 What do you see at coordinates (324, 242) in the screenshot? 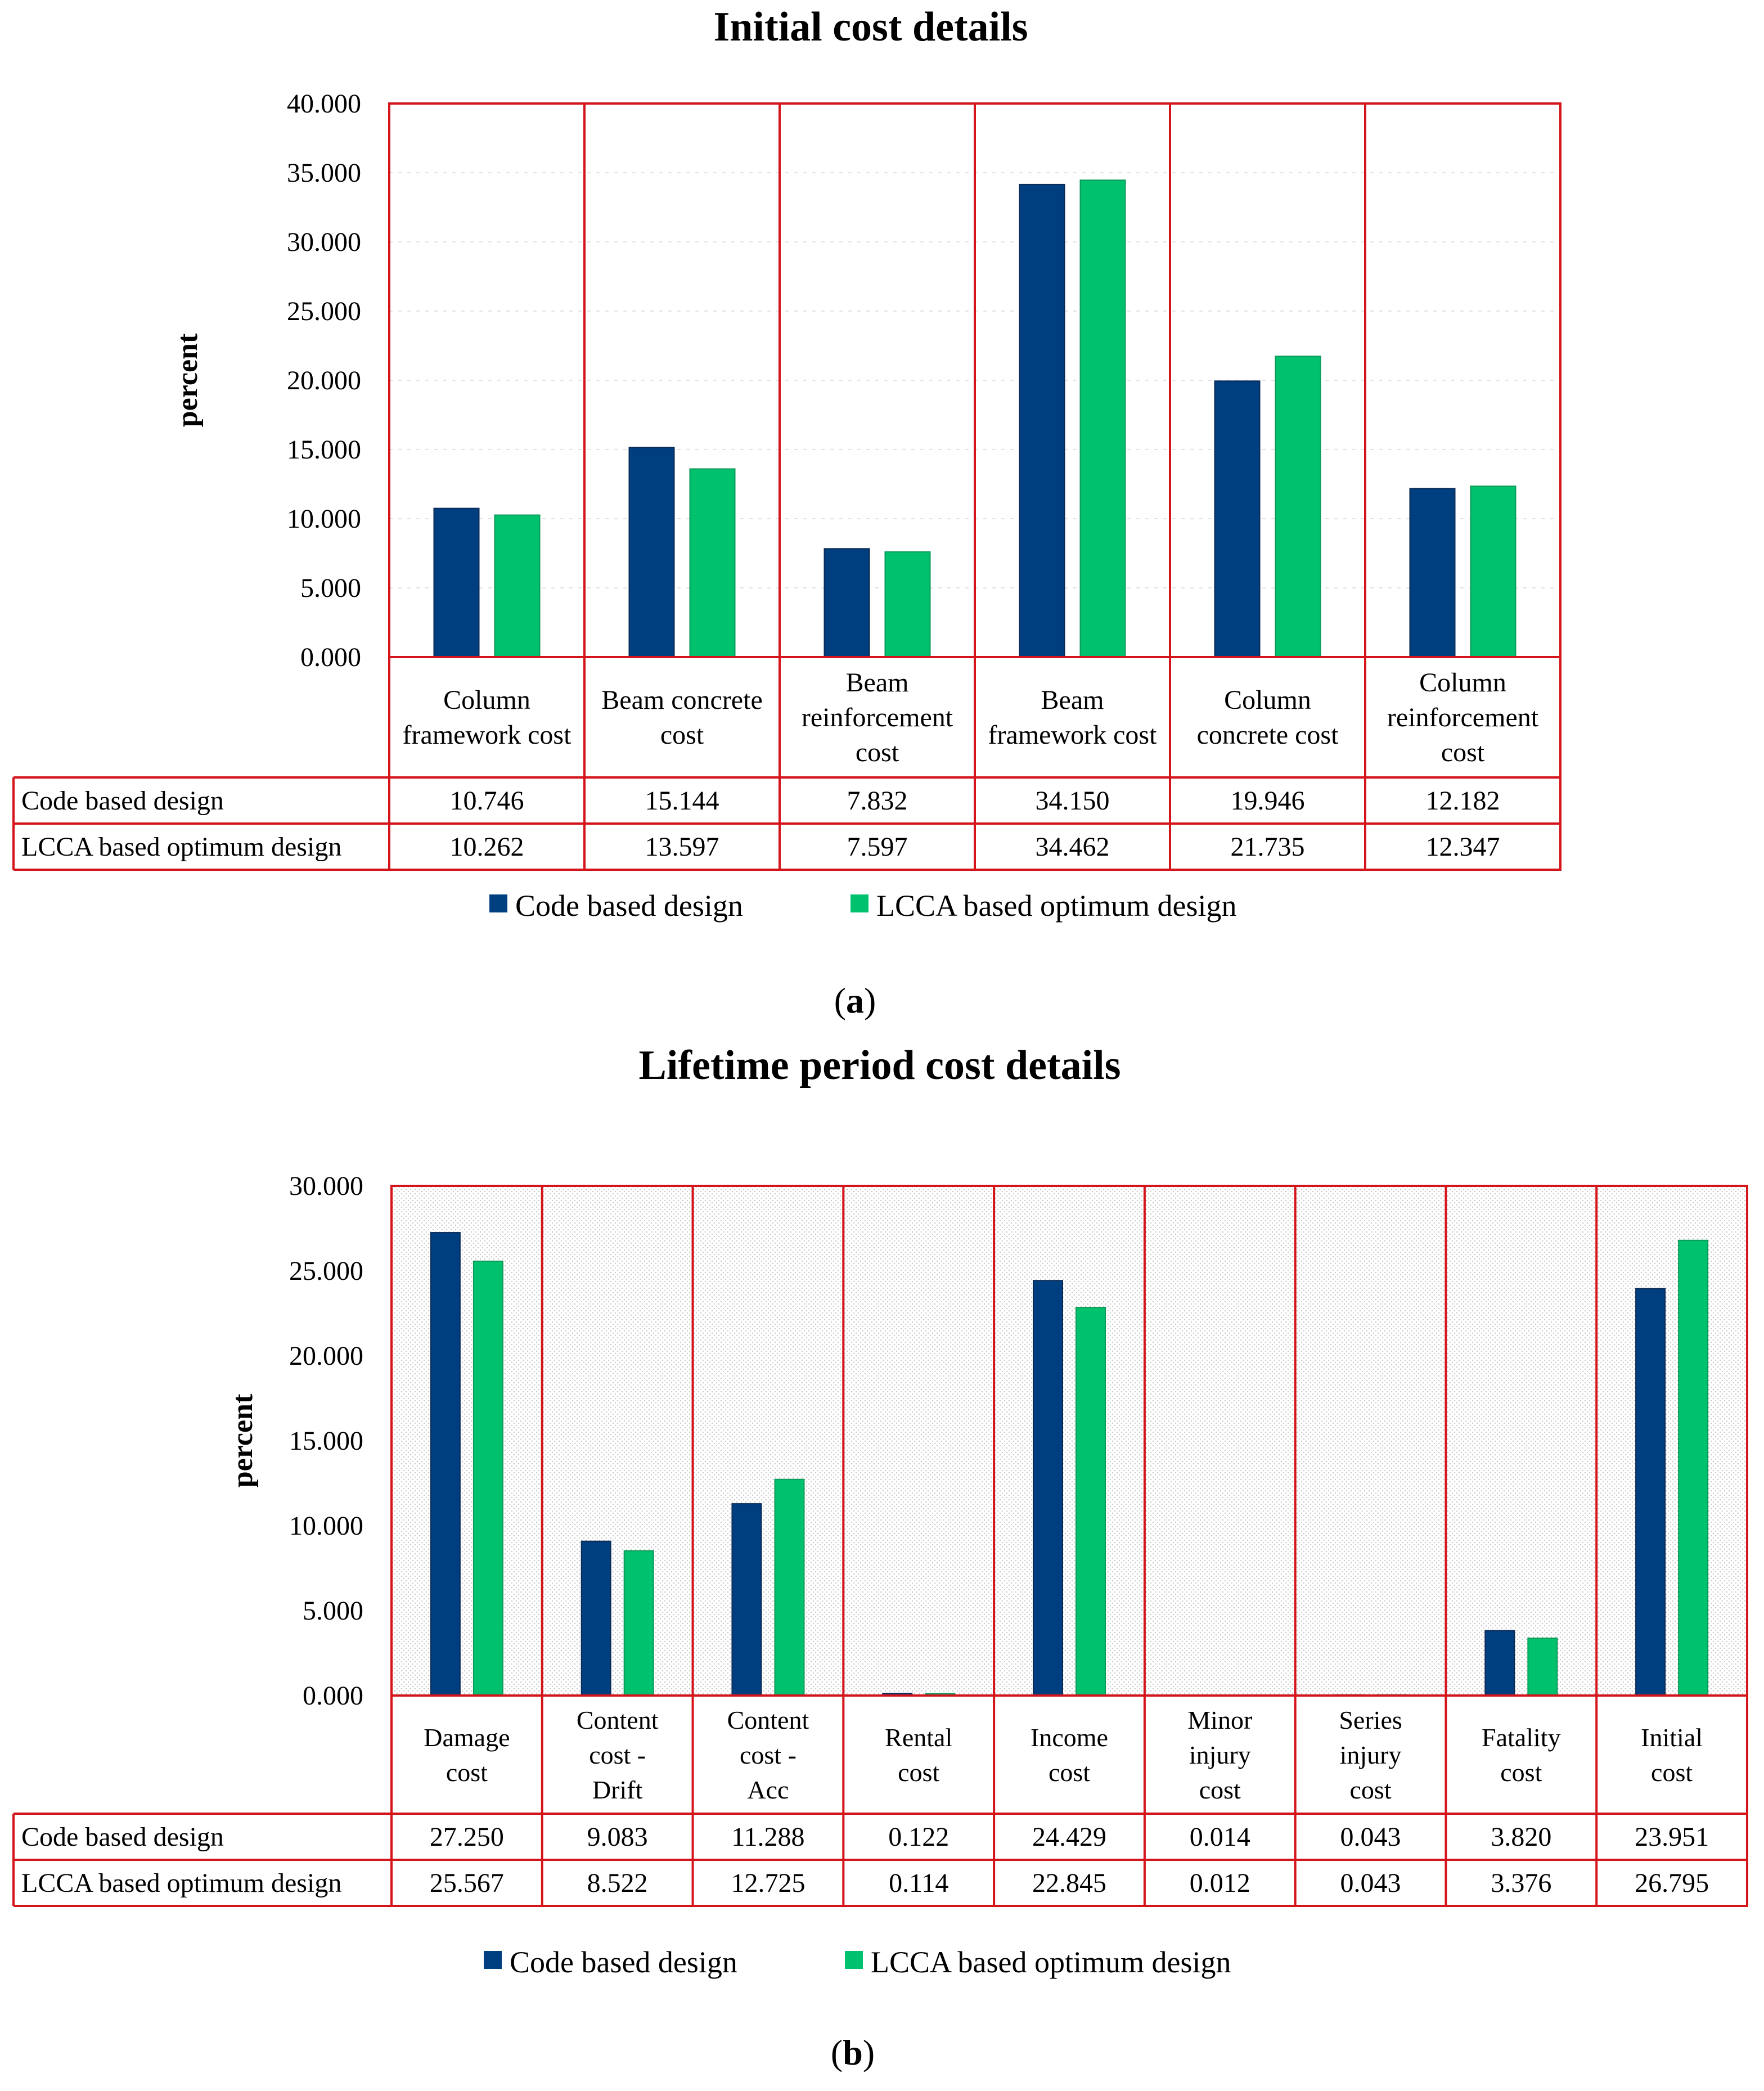
I see `y-tick-label: 30.000` at bounding box center [324, 242].